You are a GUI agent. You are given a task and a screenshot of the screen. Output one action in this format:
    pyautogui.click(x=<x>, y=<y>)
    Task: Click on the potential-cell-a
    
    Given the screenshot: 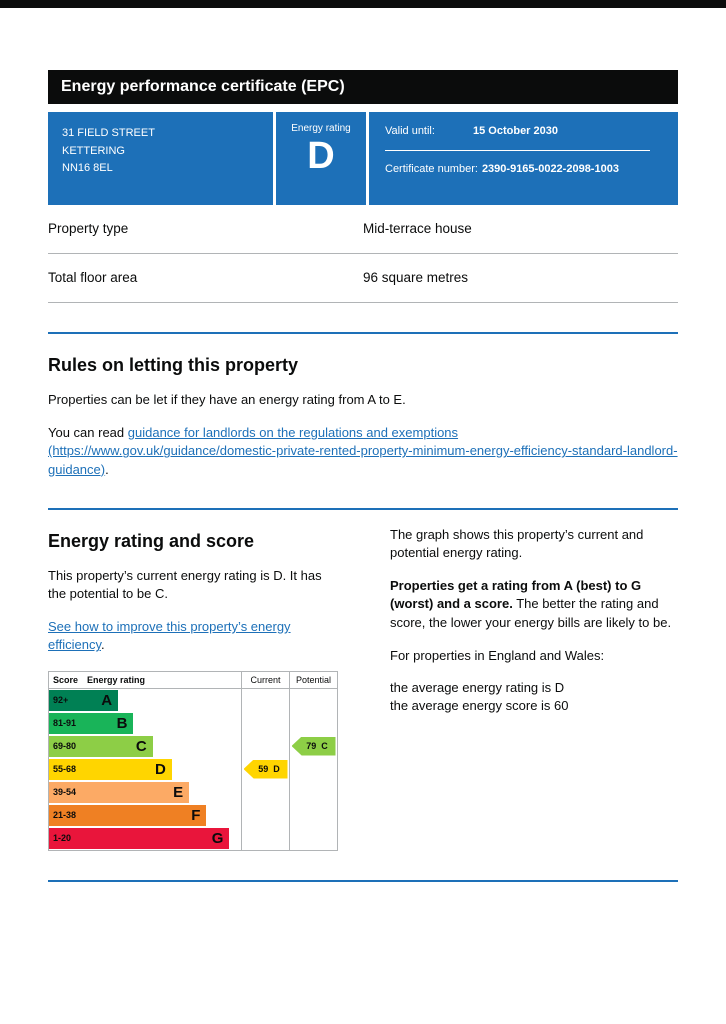 What is the action you would take?
    pyautogui.click(x=313, y=700)
    